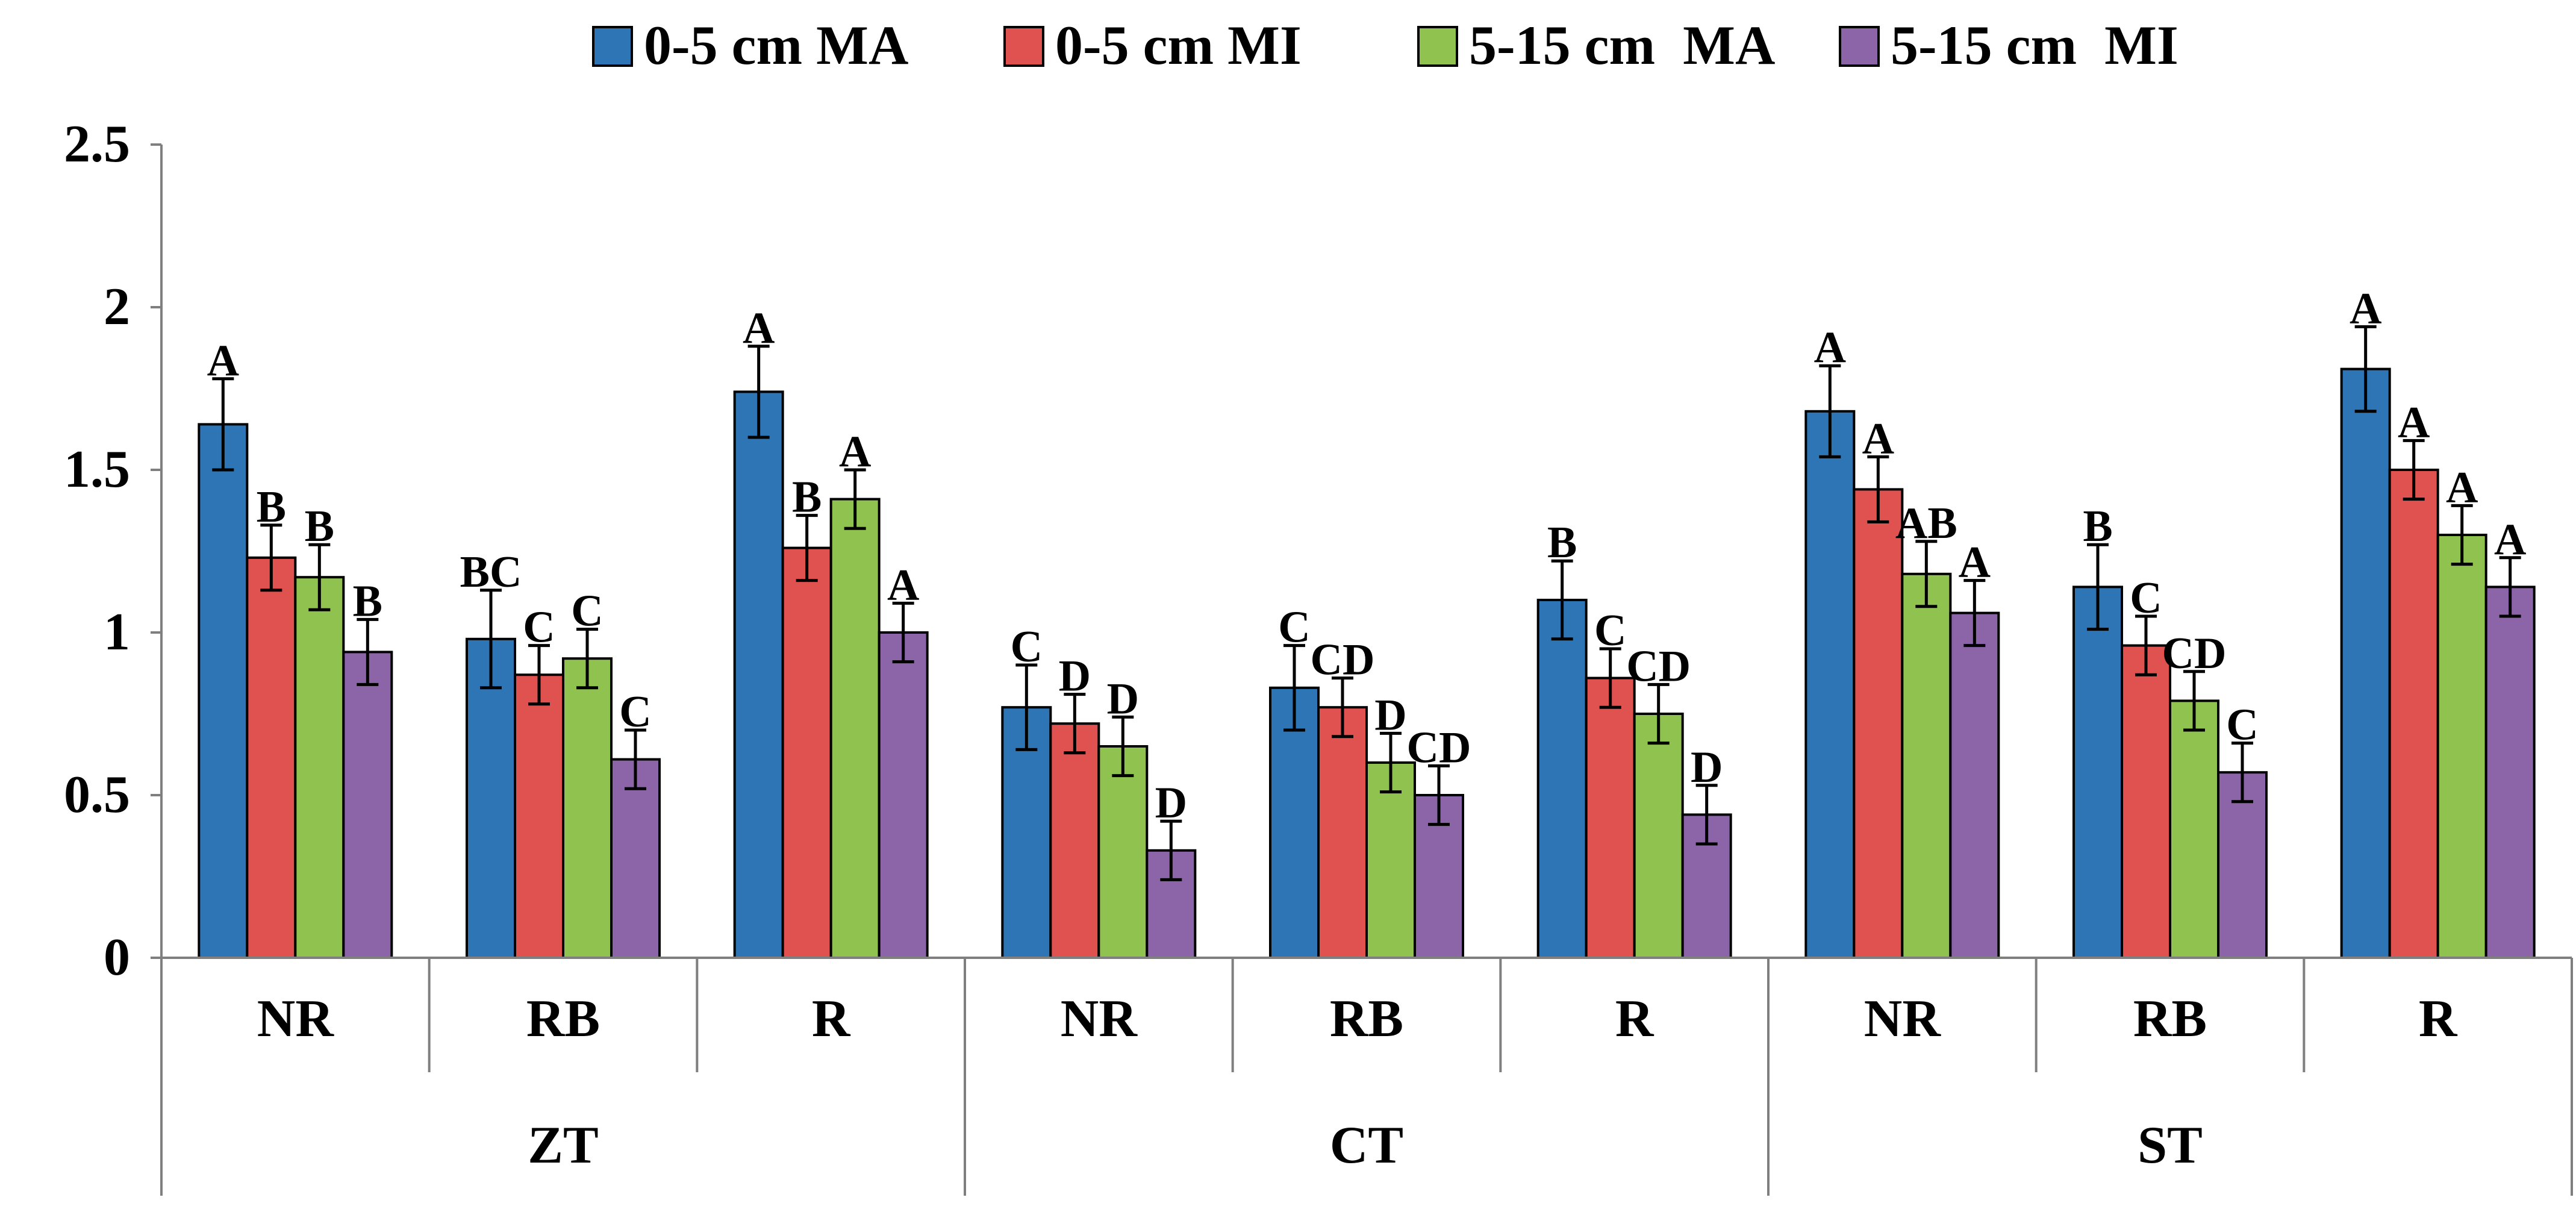  What do you see at coordinates (97, 470) in the screenshot?
I see `y-tick-label: 1.5` at bounding box center [97, 470].